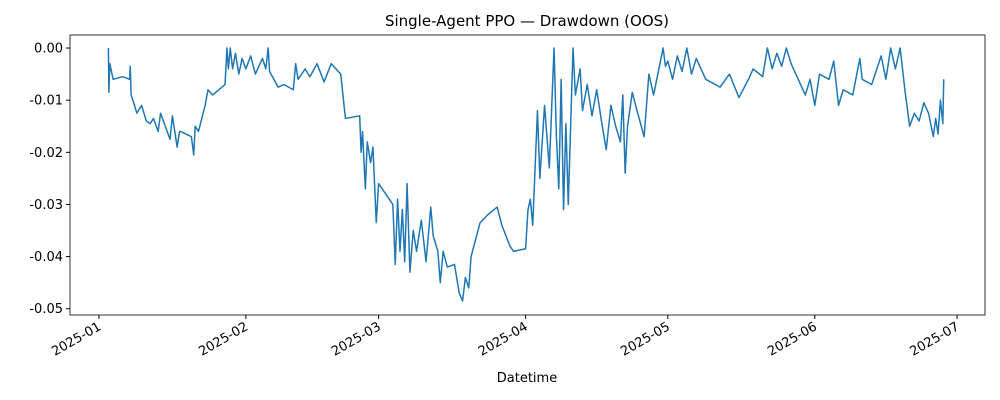  I want to click on x-tick-label: 2025-07, so click(934, 339).